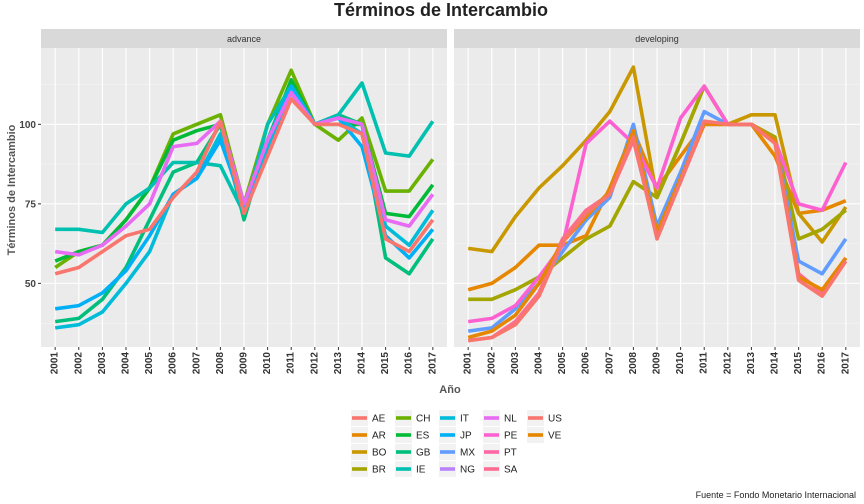 The image size is (864, 504). Describe the element at coordinates (410, 469) in the screenshot. I see `legend-item-IE: IE` at that location.